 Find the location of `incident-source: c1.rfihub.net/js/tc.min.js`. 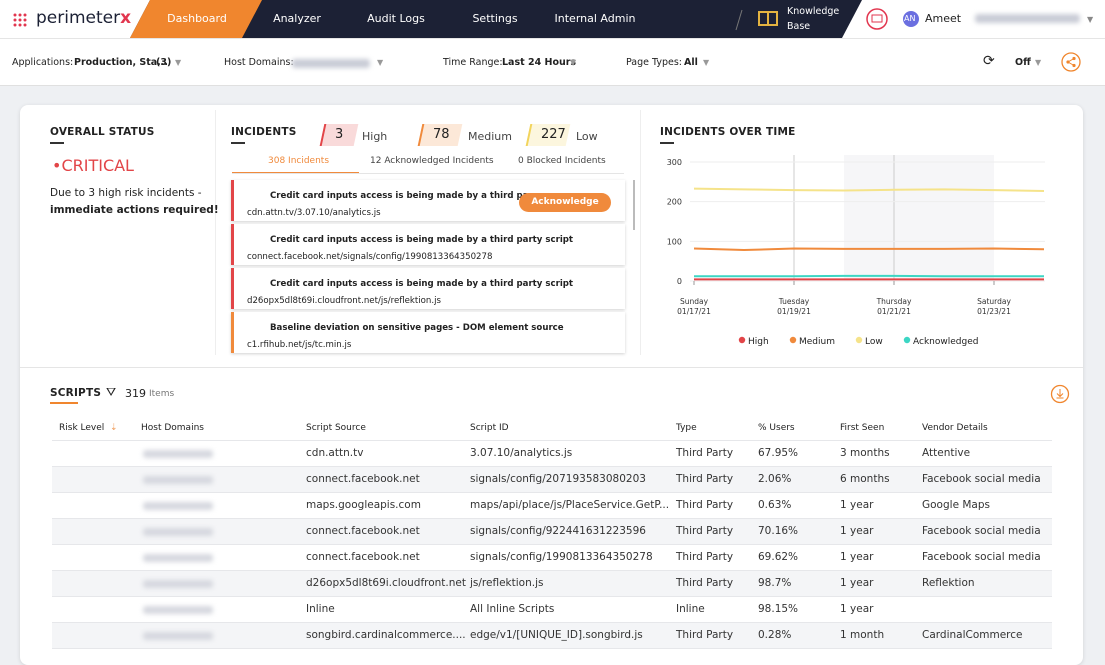

incident-source: c1.rfihub.net/js/tc.min.js is located at coordinates (299, 345).